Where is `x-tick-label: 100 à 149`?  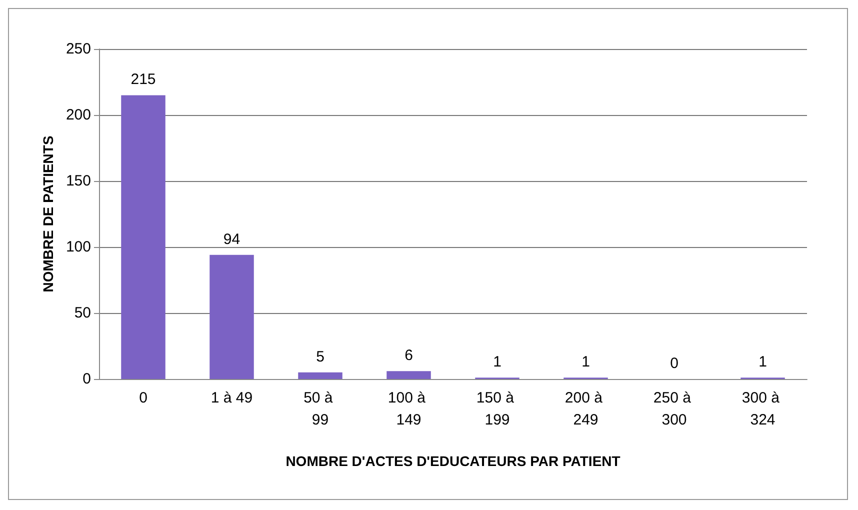
x-tick-label: 100 à 149 is located at coordinates (409, 409).